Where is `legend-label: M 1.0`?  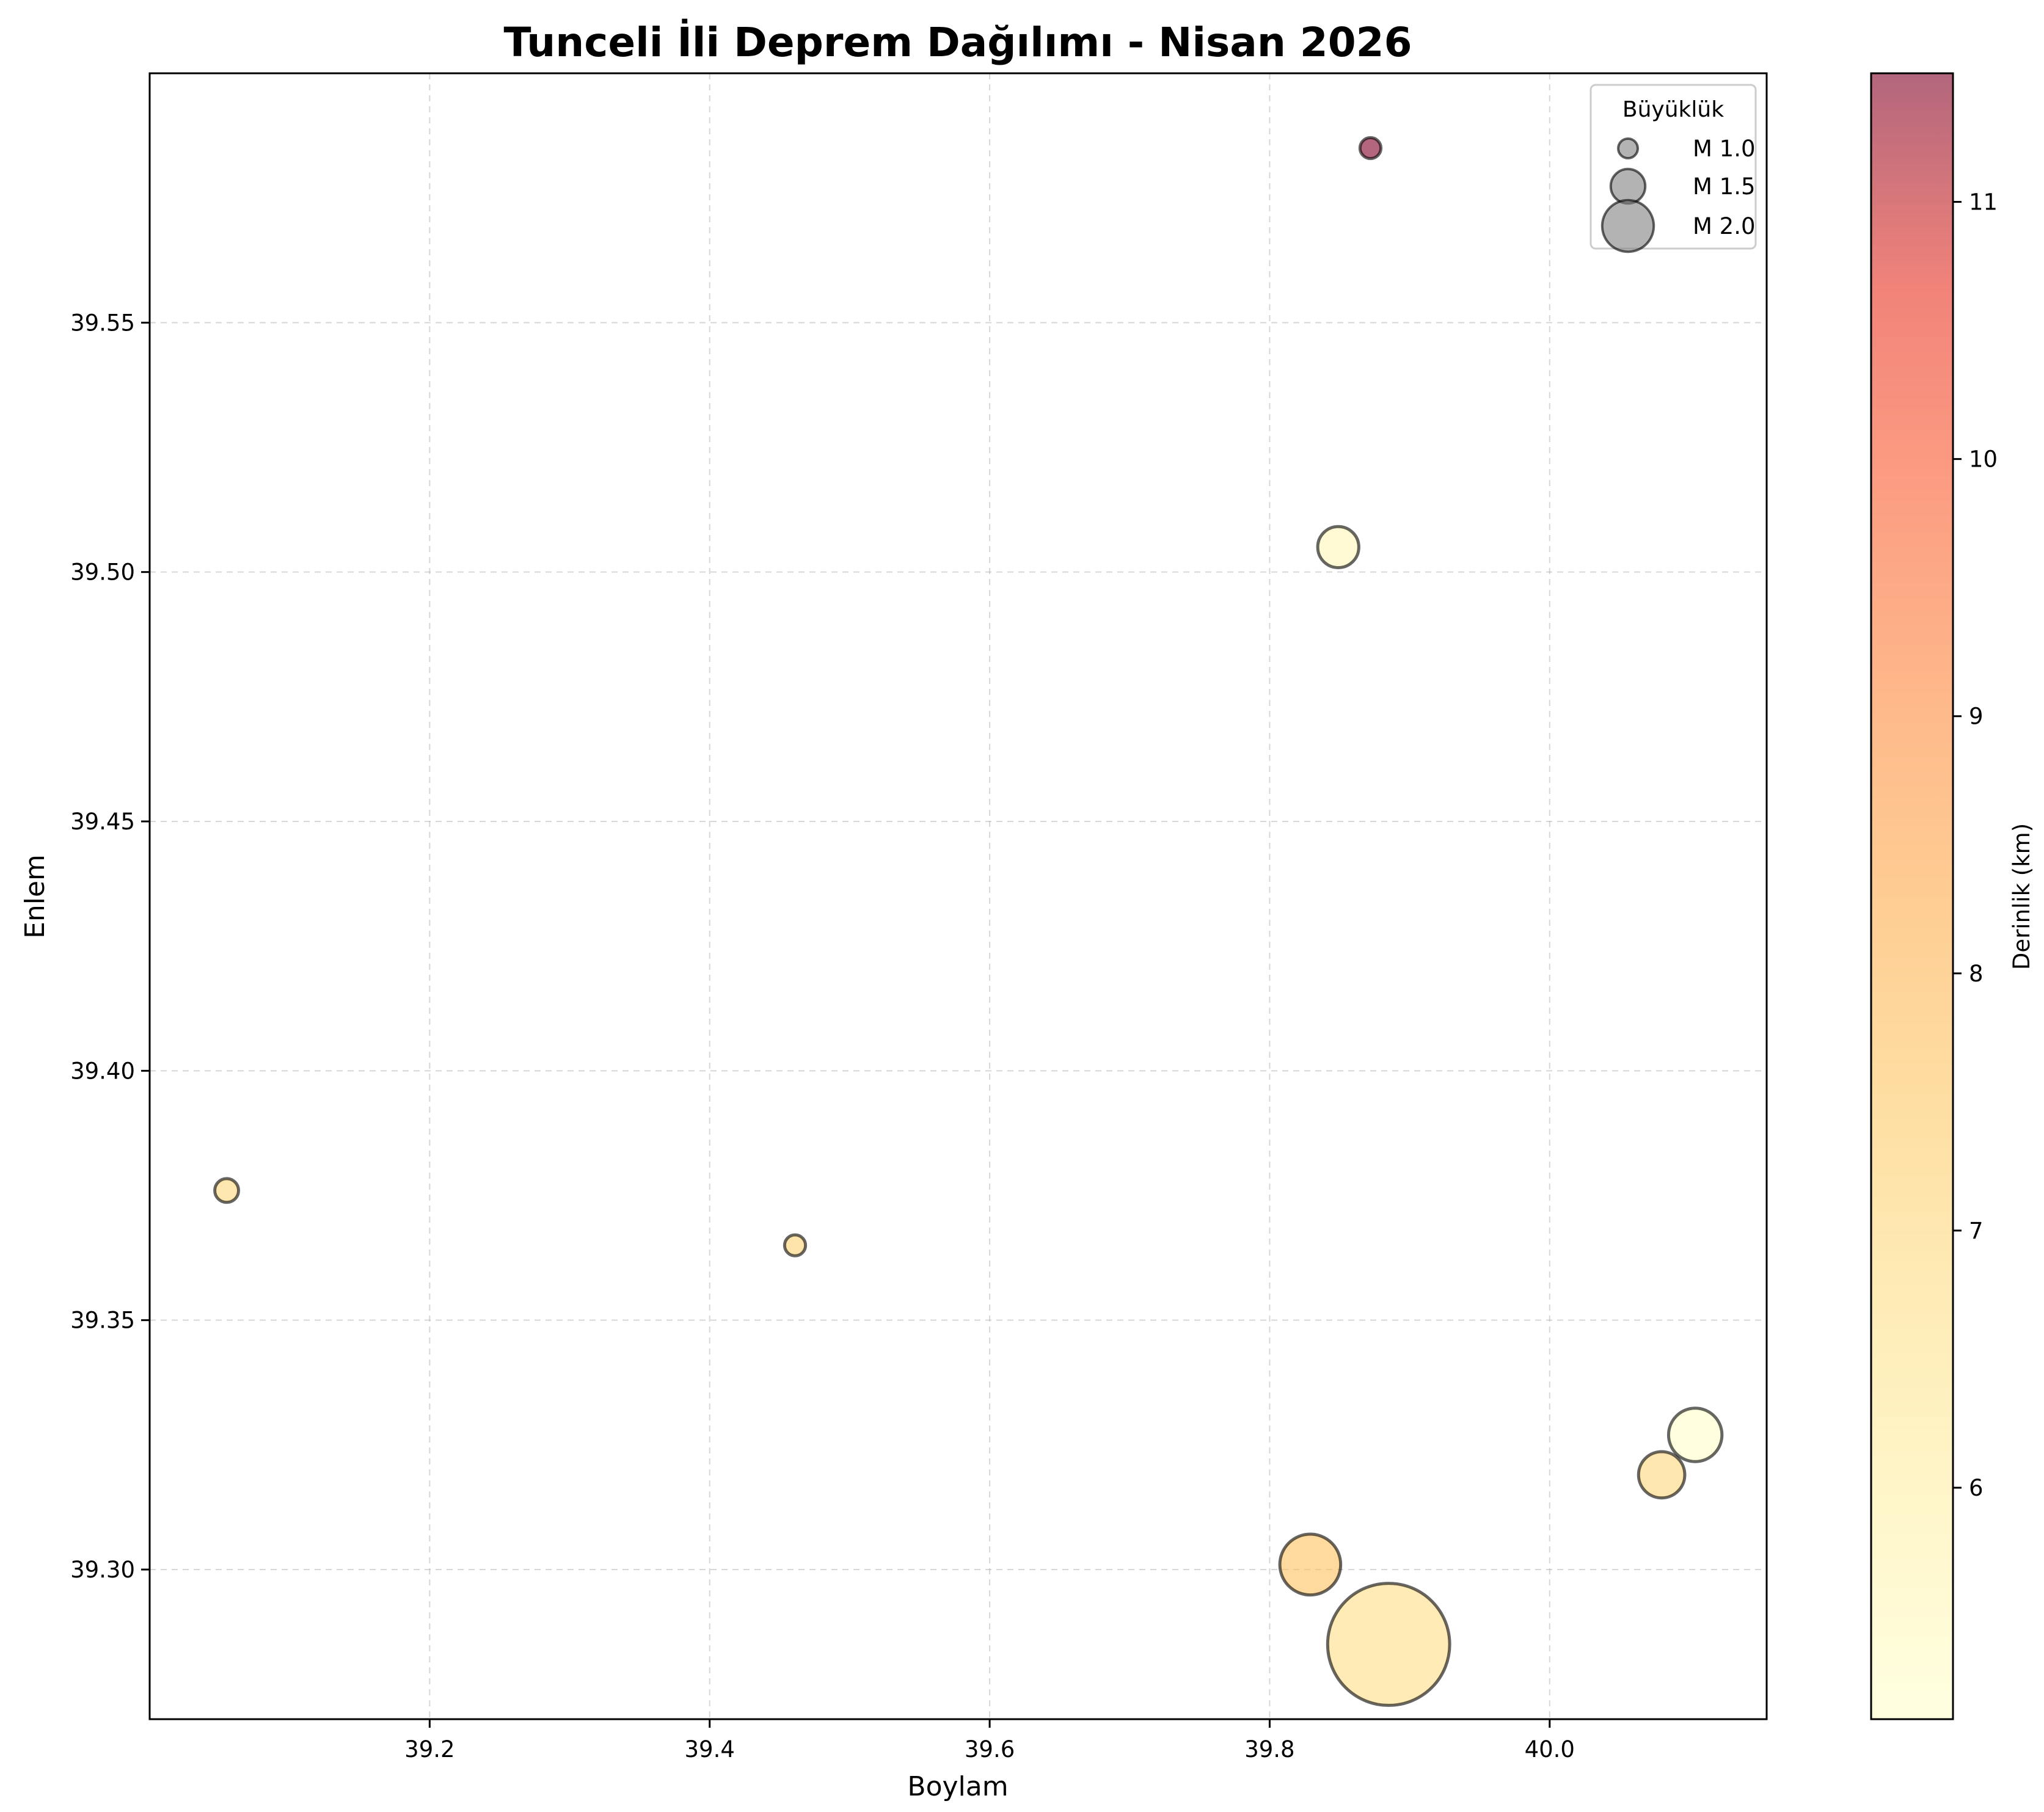
legend-label: M 1.0 is located at coordinates (1725, 149).